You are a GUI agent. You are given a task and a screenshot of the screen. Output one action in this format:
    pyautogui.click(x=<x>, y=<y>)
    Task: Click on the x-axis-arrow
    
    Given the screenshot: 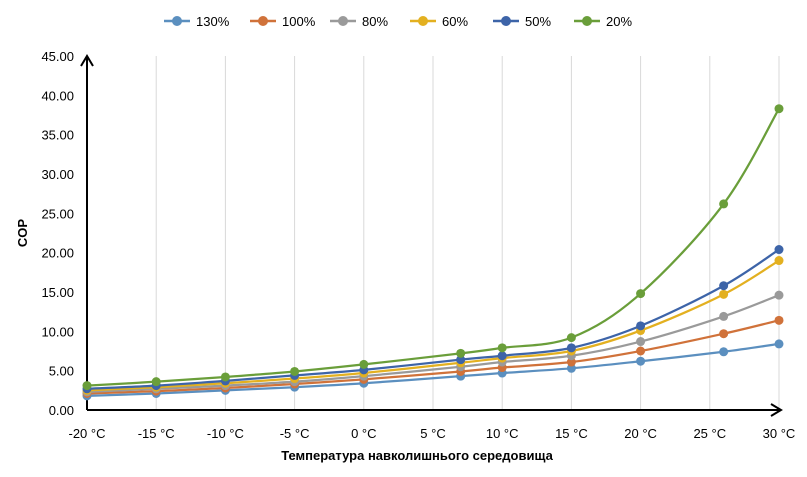 What is the action you would take?
    pyautogui.click(x=776, y=410)
    